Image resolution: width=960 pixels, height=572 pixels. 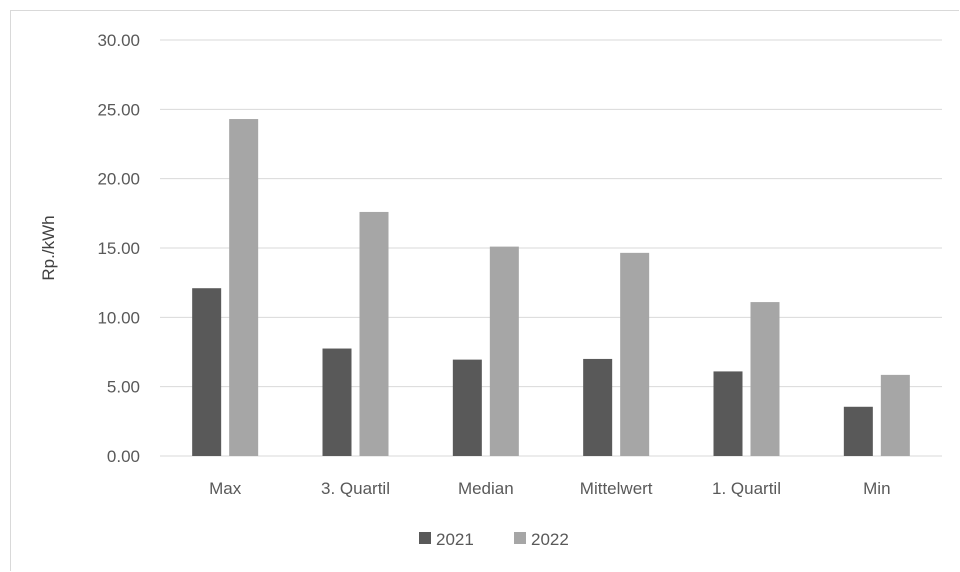 I want to click on x-category-label: Mittelwert, so click(x=616, y=488).